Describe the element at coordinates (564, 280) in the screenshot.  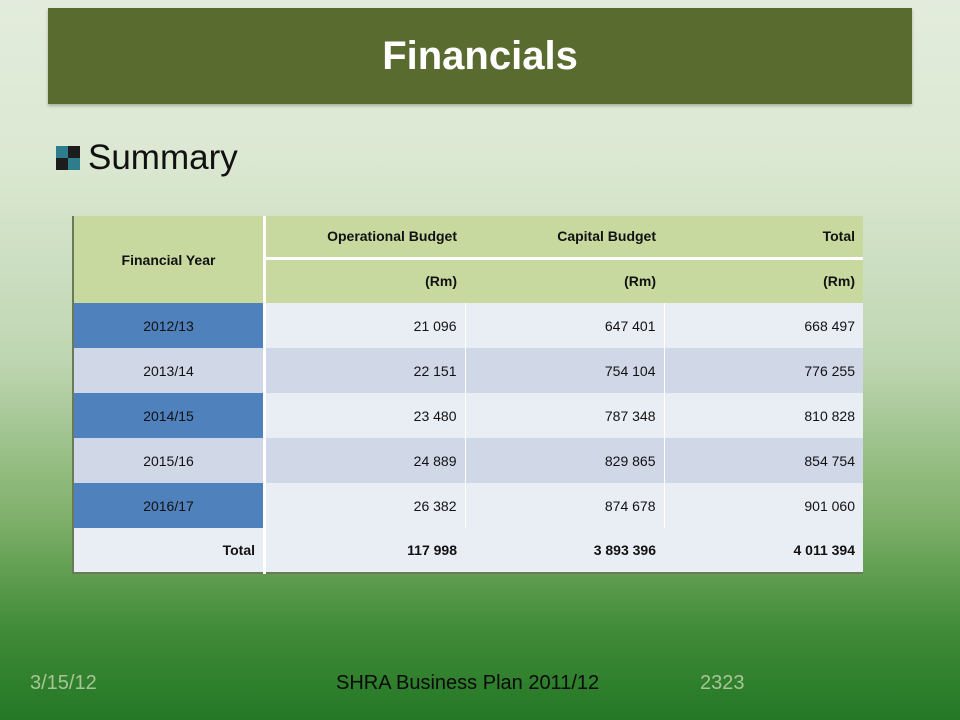
I see `unit-capital: (Rm)` at that location.